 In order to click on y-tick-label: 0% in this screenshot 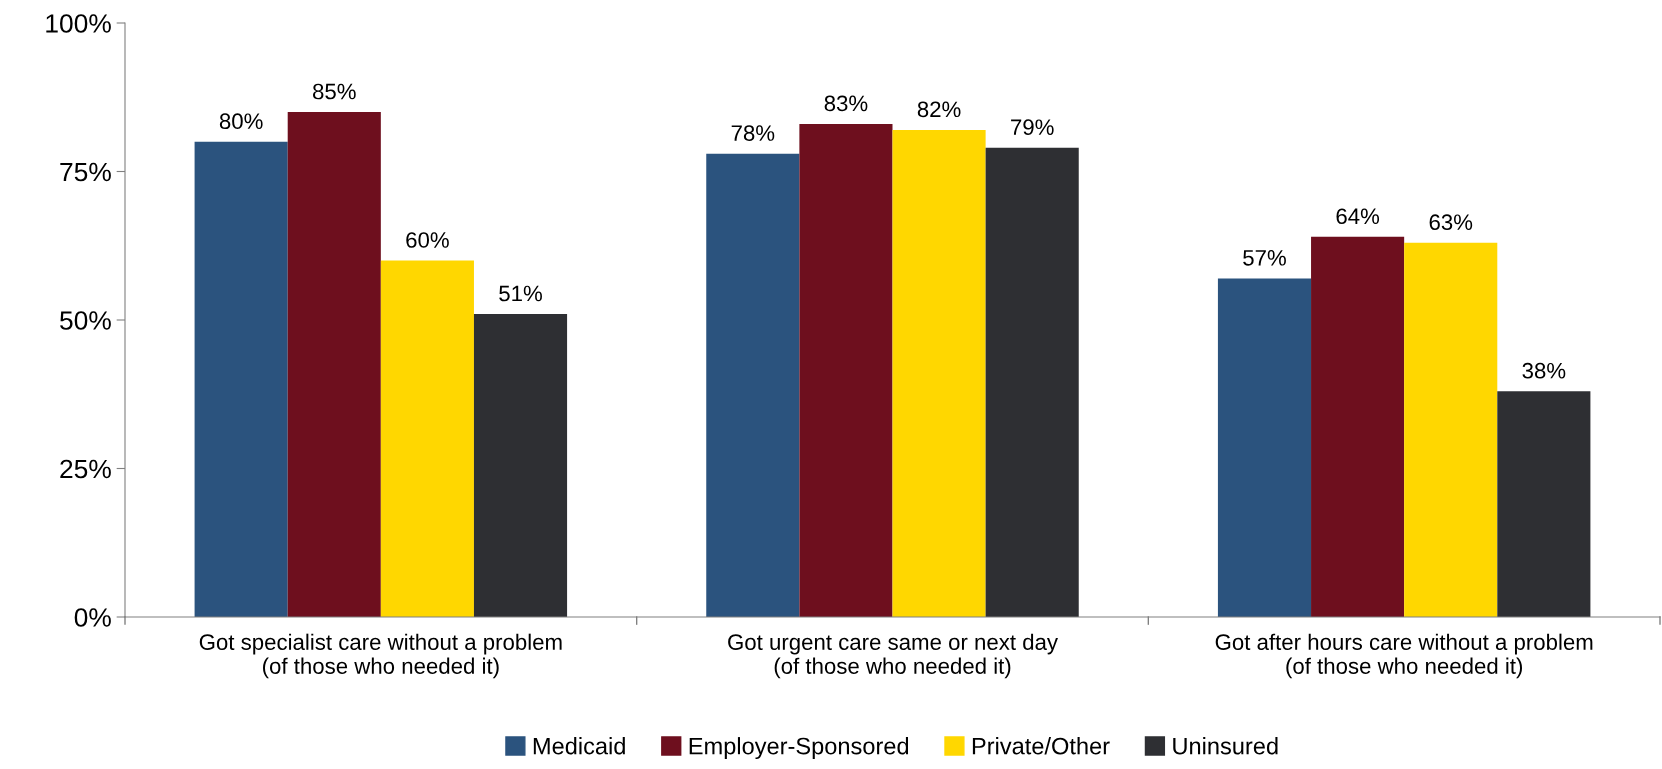, I will do `click(92, 617)`.